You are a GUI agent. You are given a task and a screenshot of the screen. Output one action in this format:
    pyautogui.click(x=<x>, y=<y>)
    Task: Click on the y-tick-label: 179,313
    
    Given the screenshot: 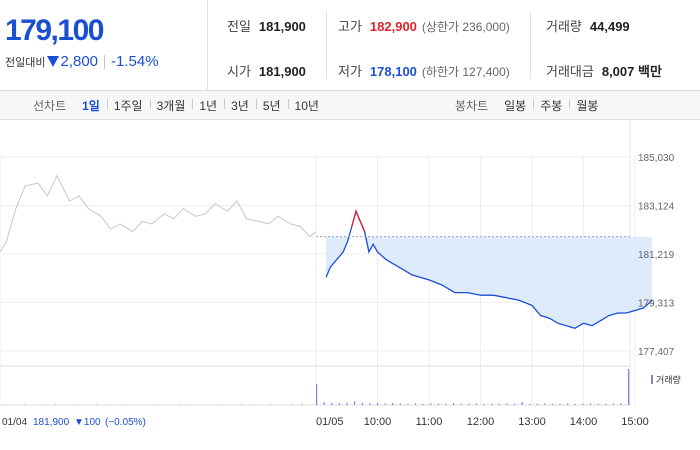 What is the action you would take?
    pyautogui.click(x=656, y=304)
    